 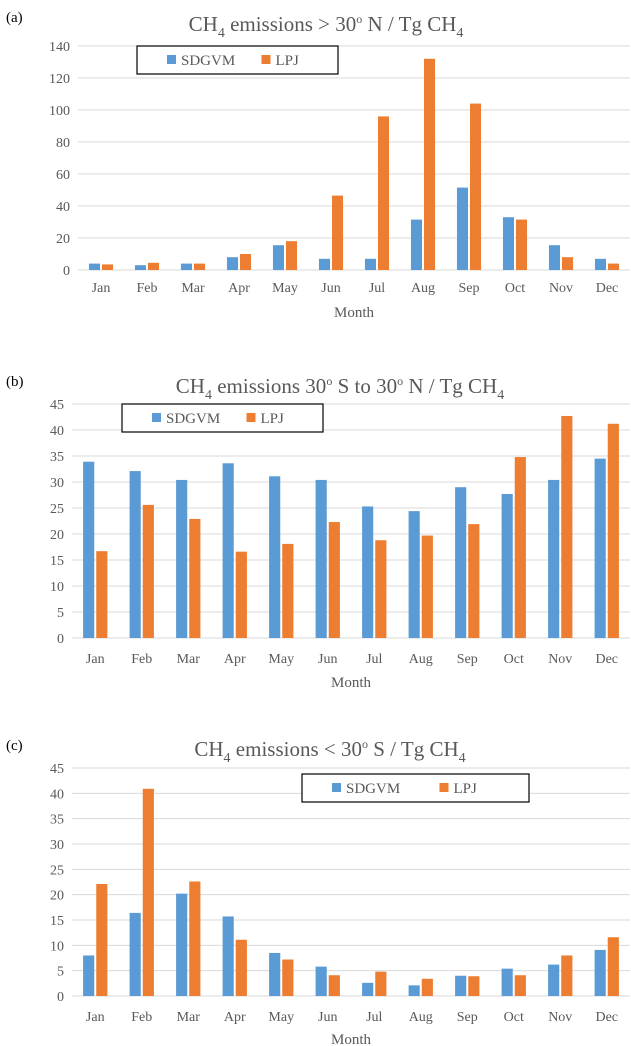 What do you see at coordinates (326, 26) in the screenshot?
I see `chart-title: CH4 emissions > 30o N / Tg CH4` at bounding box center [326, 26].